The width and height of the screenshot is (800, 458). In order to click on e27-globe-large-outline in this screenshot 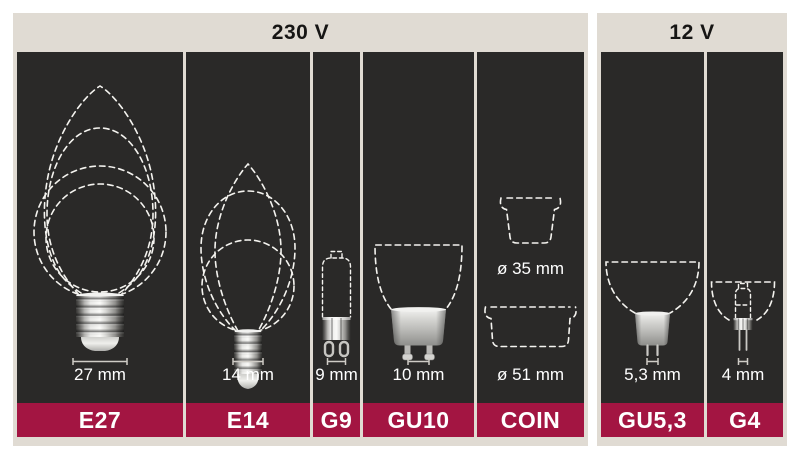, I will do `click(100, 232)`.